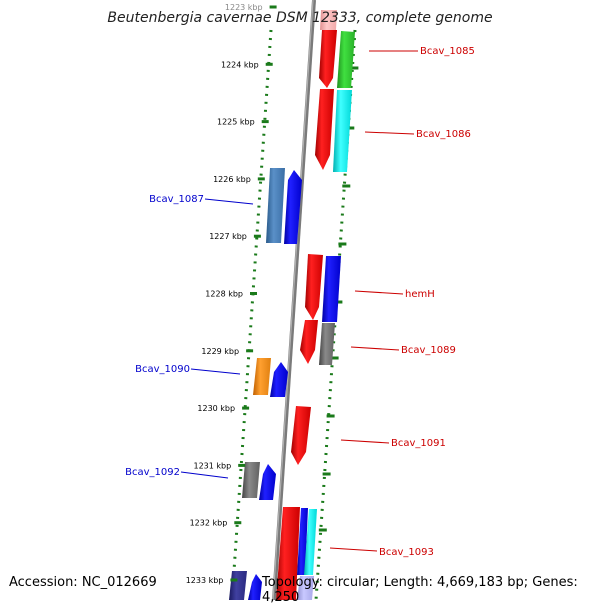 This screenshot has width=600, height=605. Describe the element at coordinates (324, 129) in the screenshot. I see `gene-bcav-1086-arrow` at that location.